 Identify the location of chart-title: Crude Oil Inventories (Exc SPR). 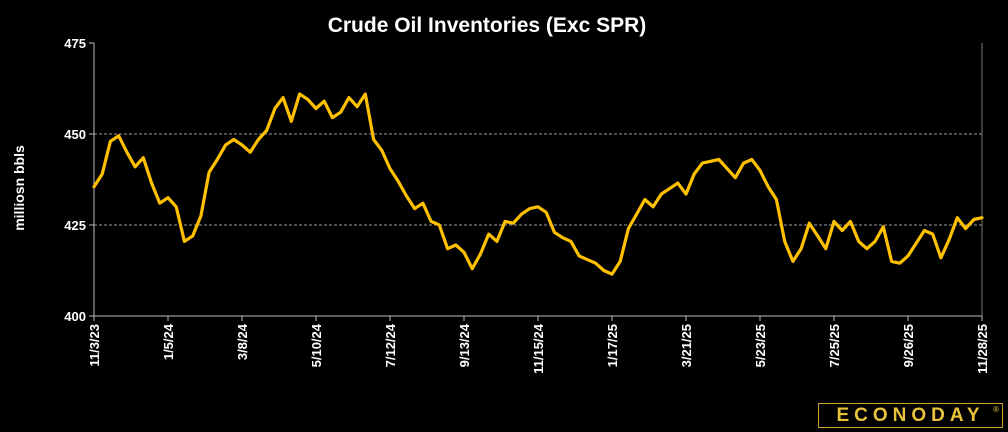
(487, 25).